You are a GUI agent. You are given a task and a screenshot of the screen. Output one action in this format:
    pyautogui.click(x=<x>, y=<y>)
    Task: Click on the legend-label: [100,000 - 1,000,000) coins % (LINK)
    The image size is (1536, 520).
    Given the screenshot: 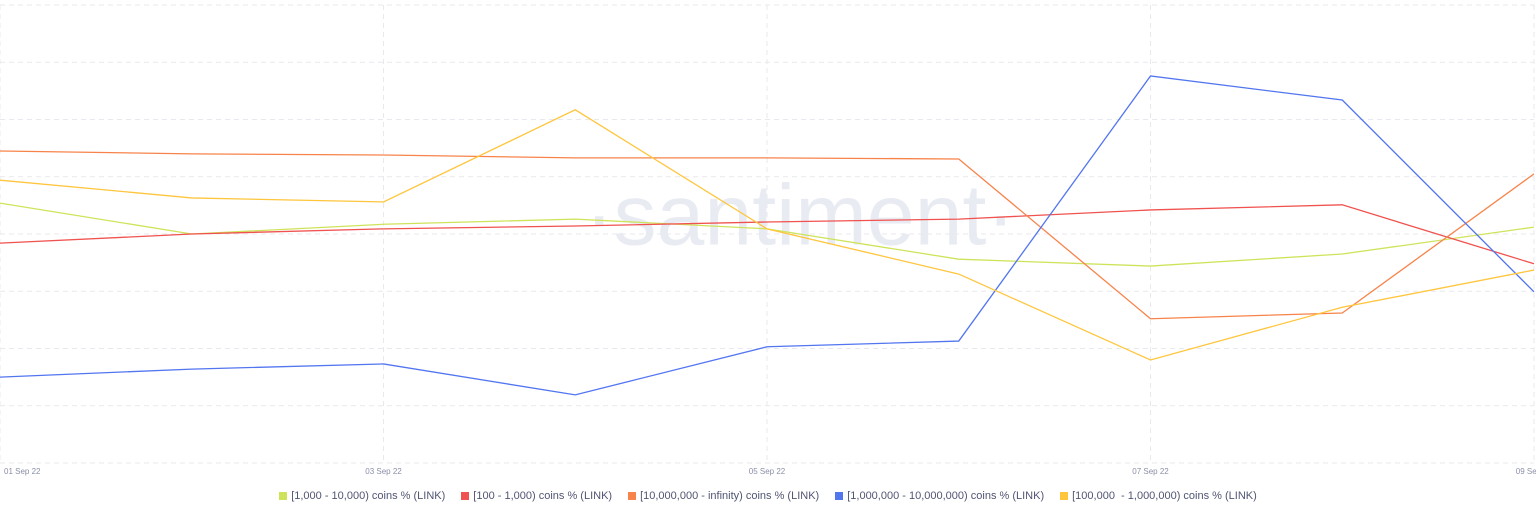 What is the action you would take?
    pyautogui.click(x=1164, y=496)
    